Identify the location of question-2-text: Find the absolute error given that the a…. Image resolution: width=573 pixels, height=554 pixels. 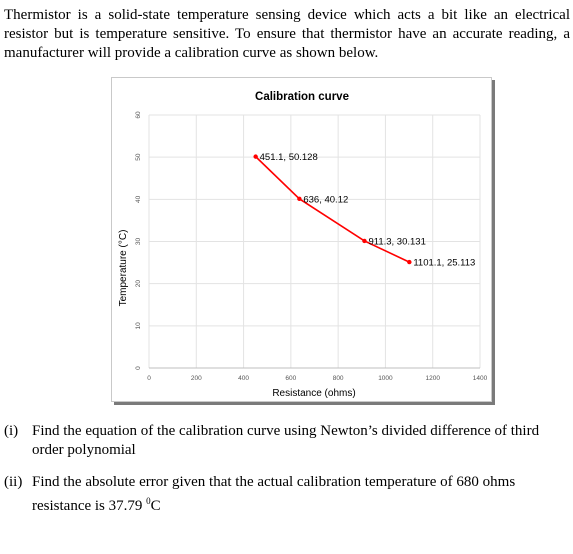
(274, 494).